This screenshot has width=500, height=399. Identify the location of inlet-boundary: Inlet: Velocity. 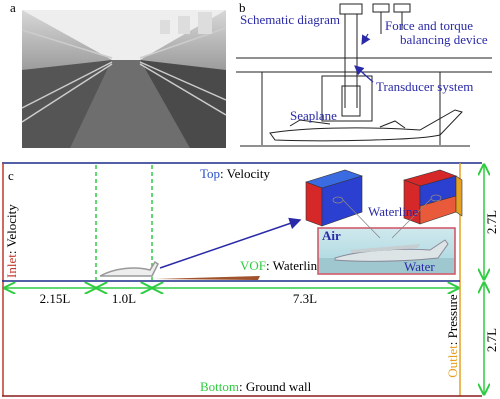
(11, 241).